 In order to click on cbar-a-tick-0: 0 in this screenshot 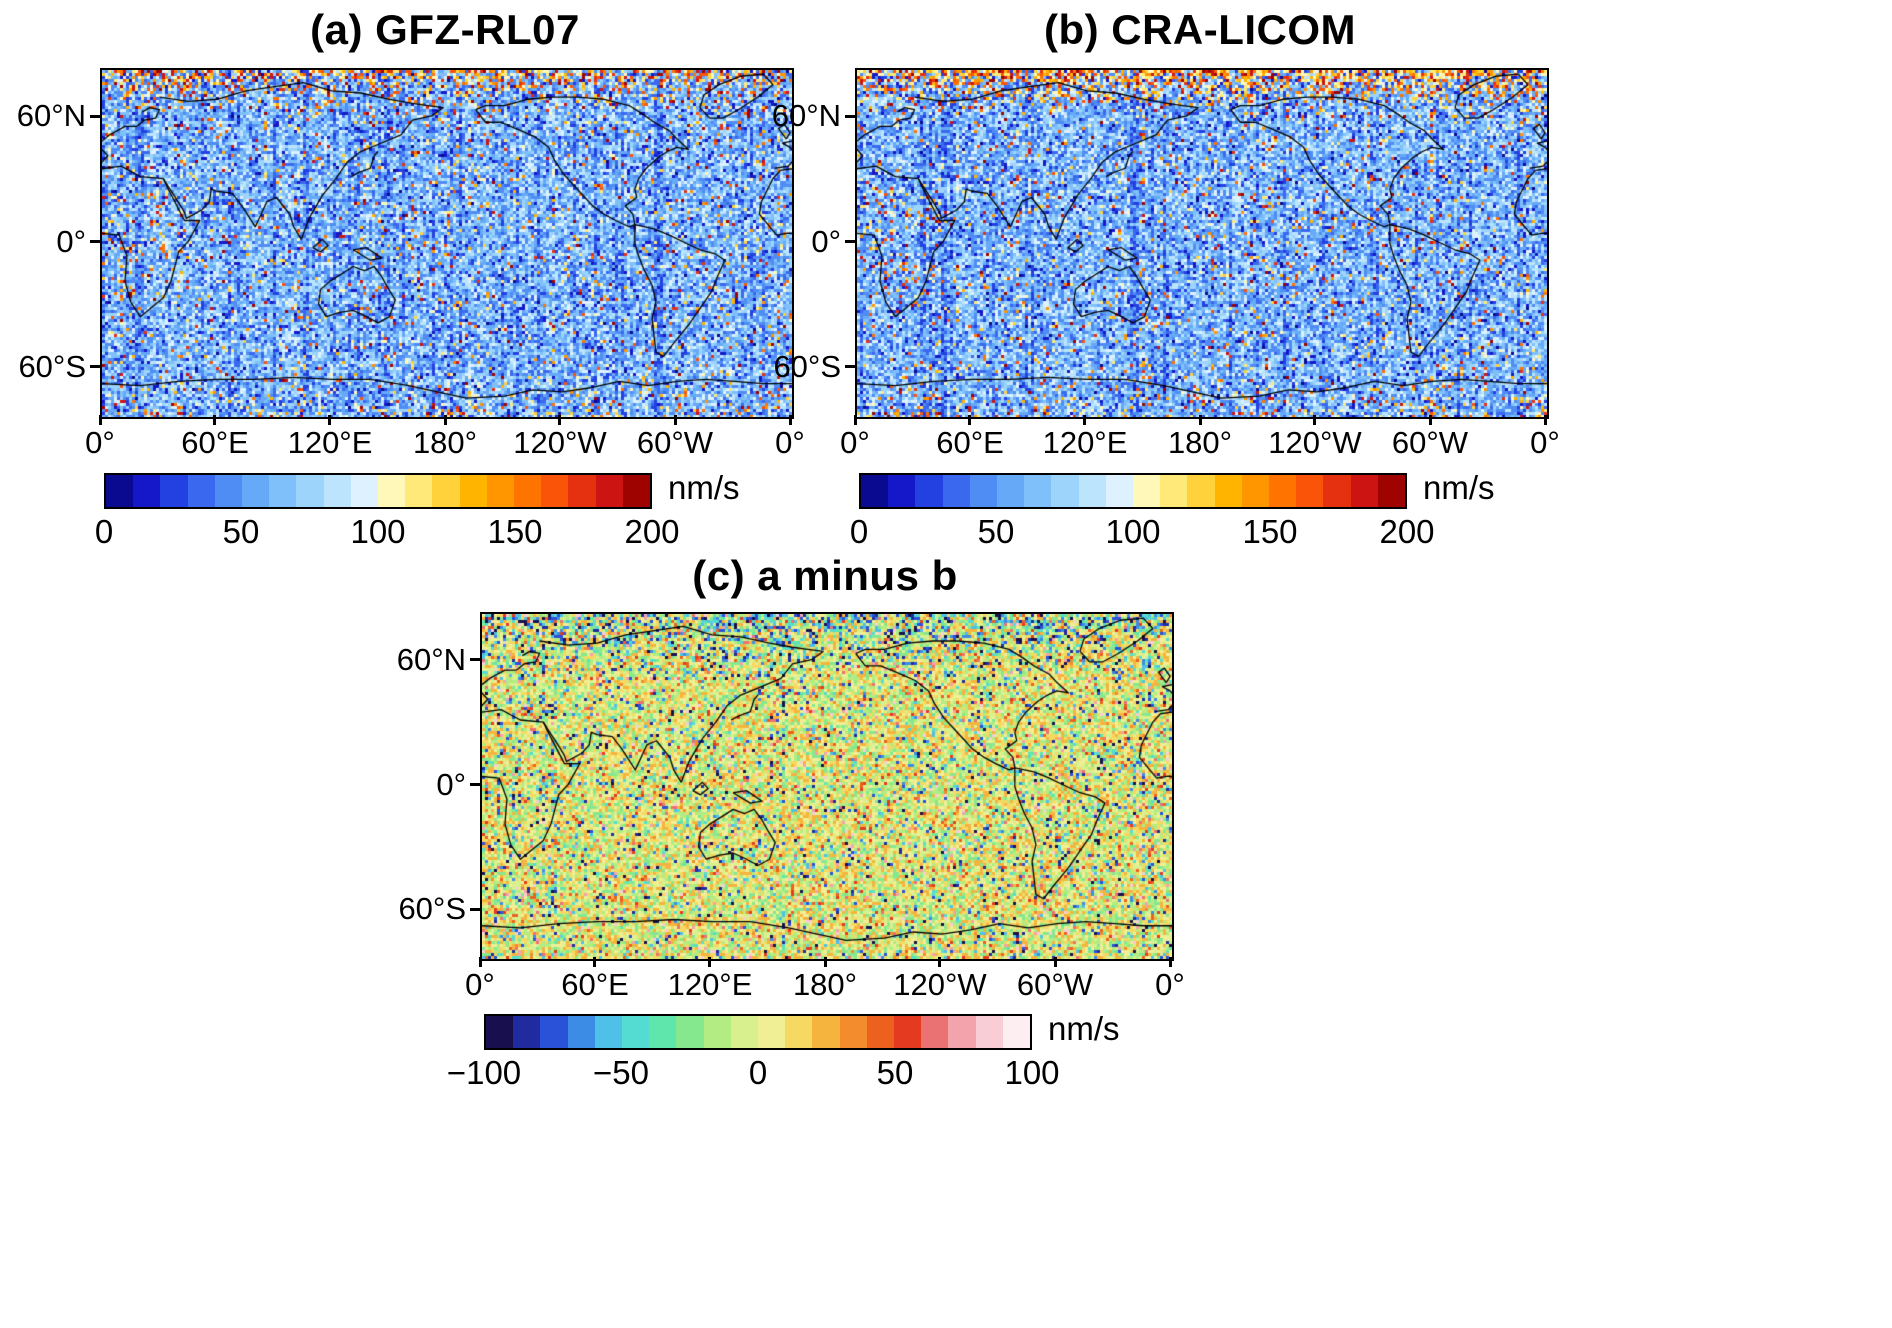, I will do `click(104, 531)`.